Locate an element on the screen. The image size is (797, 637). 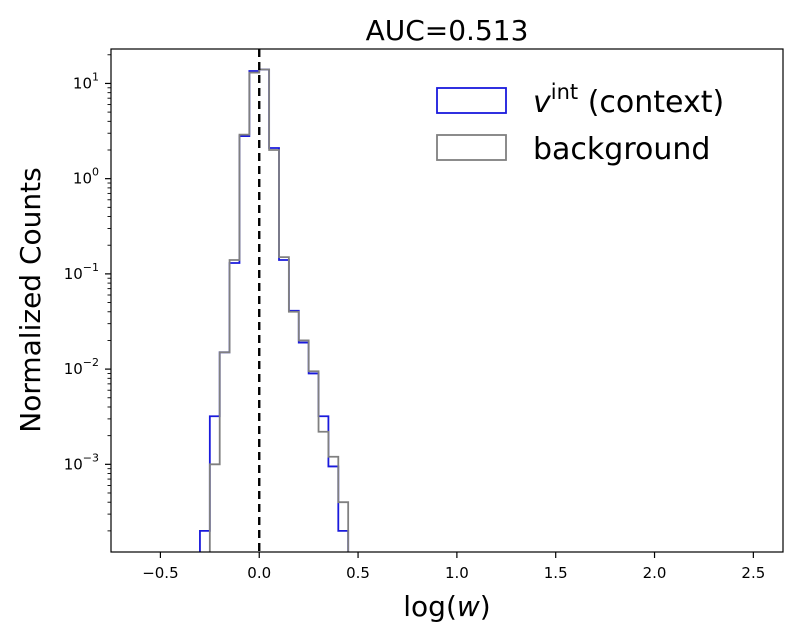
legend-label-2: background is located at coordinates (621, 149).